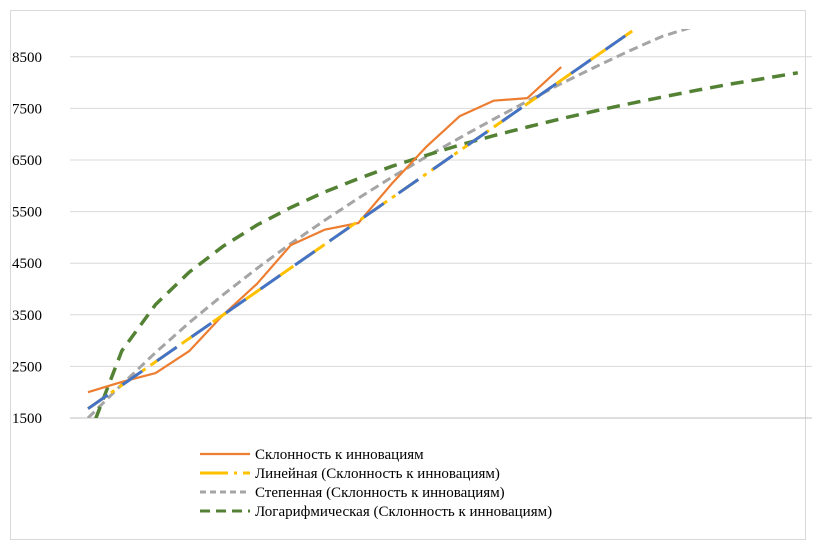 The height and width of the screenshot is (540, 814). Describe the element at coordinates (27, 264) in the screenshot. I see `y-tick-label: 4500` at that location.